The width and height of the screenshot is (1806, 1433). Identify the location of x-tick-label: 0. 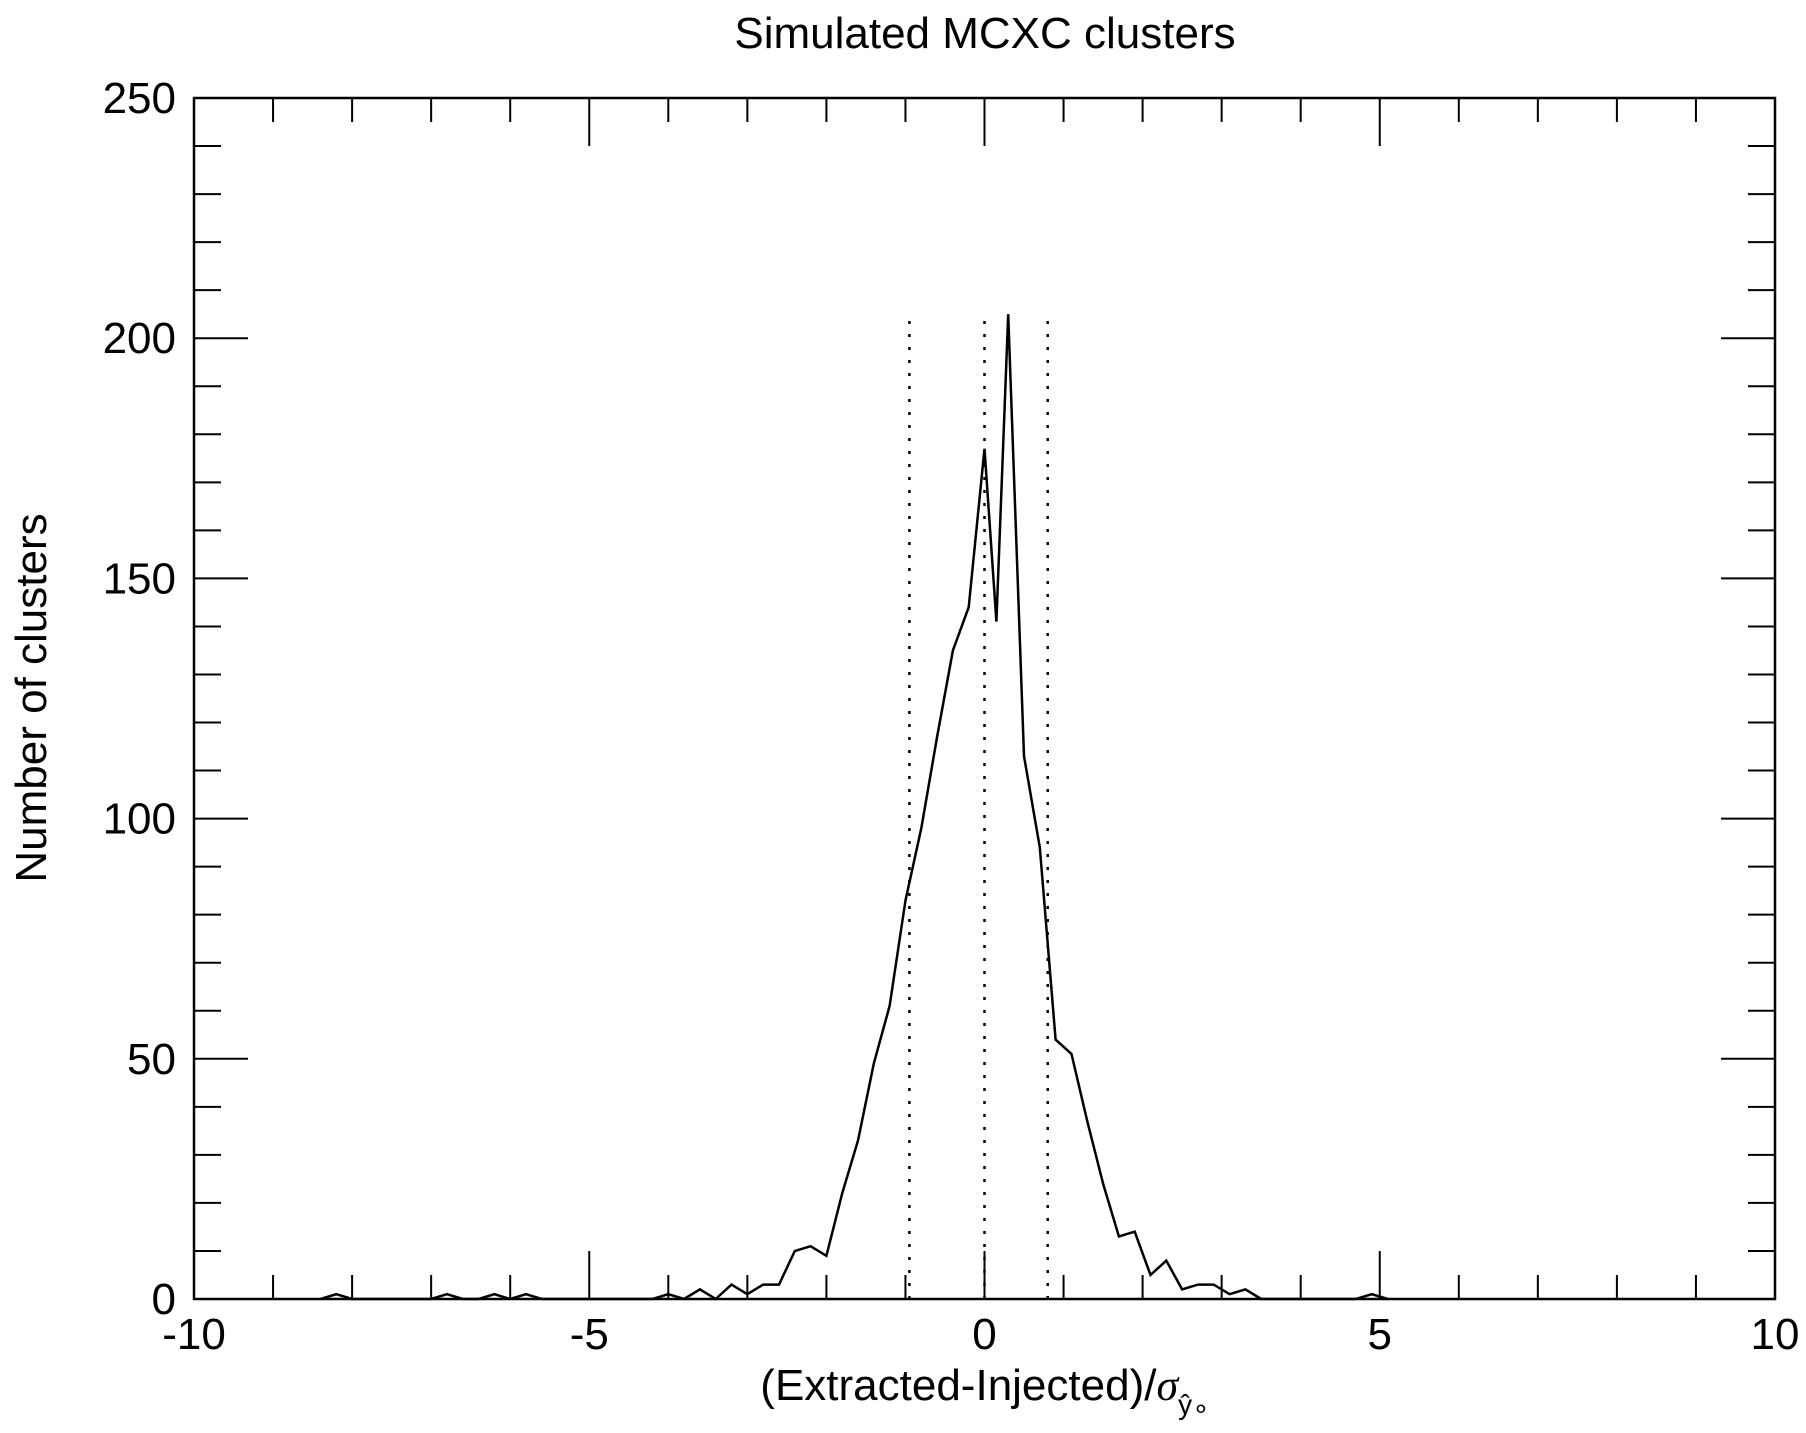
(984, 1334).